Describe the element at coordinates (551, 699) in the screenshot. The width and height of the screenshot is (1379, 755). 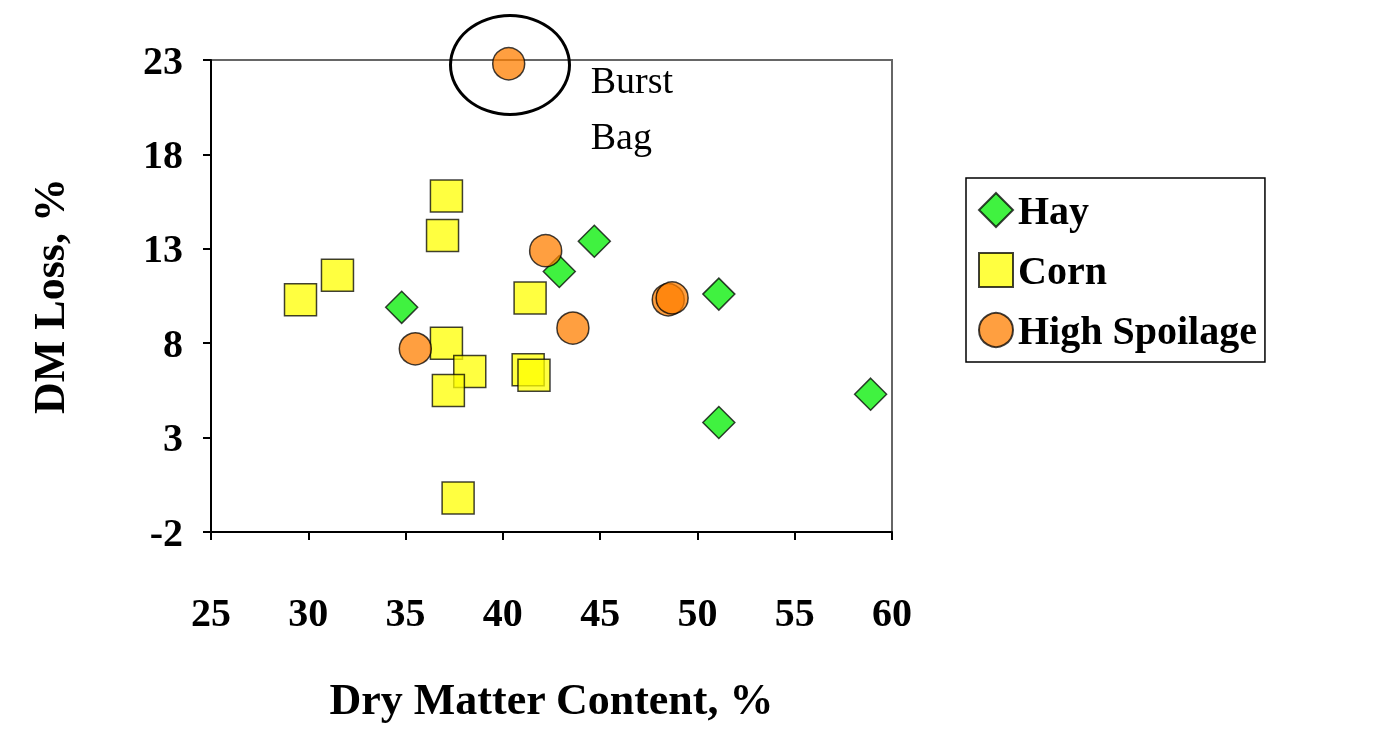
I see `x-axis-title: Dry Matter Content, %` at that location.